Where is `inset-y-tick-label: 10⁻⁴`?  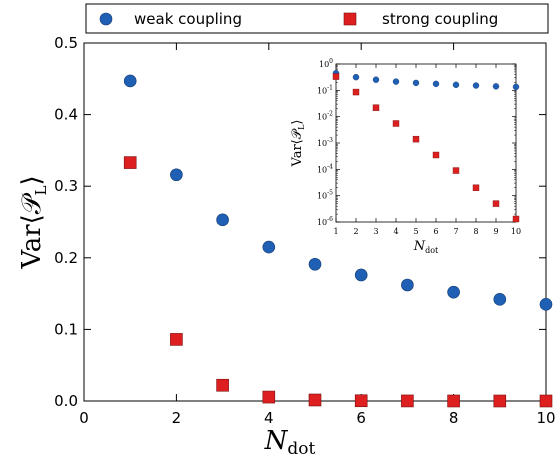
inset-y-tick-label: 10⁻⁴ is located at coordinates (325, 168).